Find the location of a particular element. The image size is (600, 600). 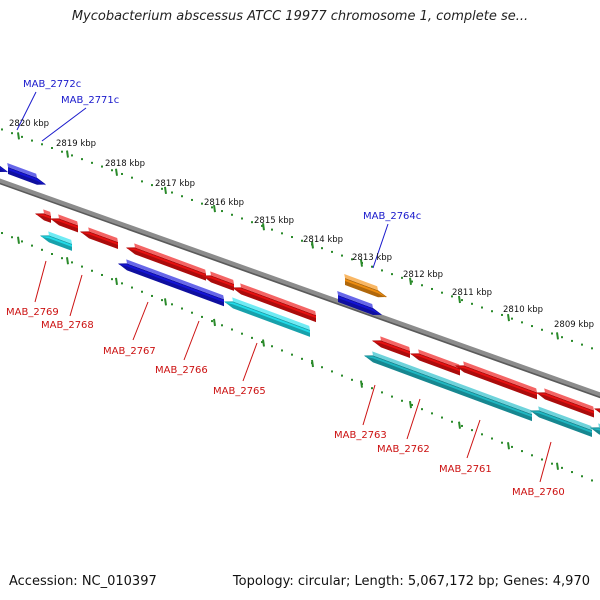

feature-mab-2768a is located at coordinates (64, 223).